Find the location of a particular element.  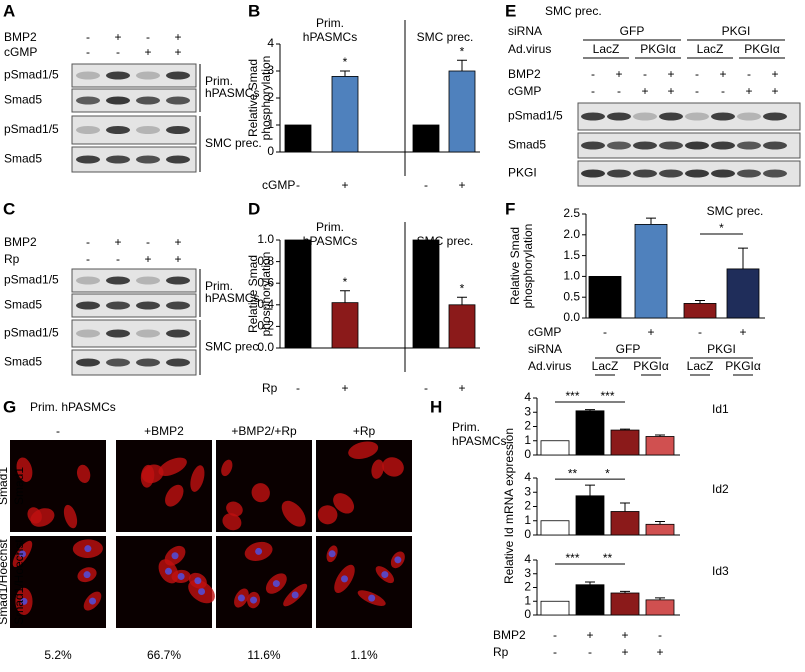

significance-star: *** is located at coordinates (572, 396).